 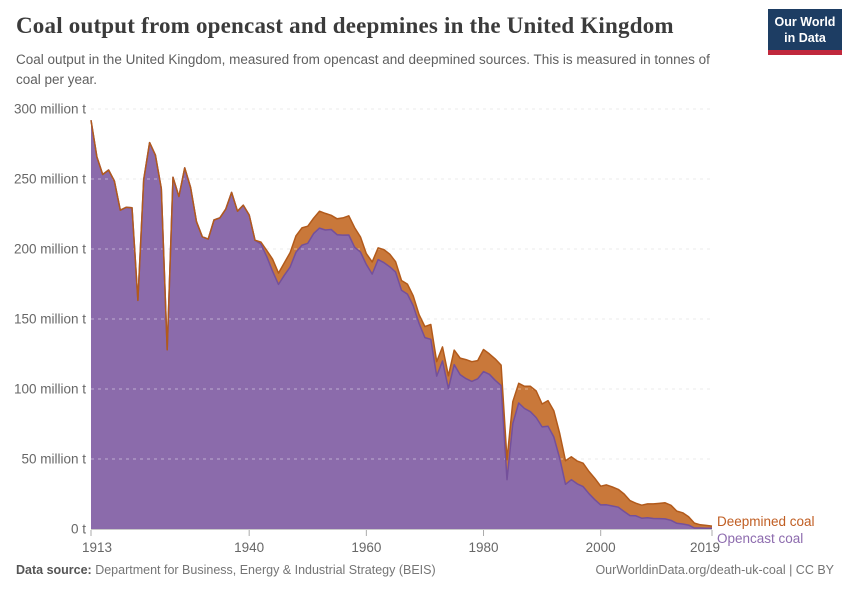 What do you see at coordinates (366, 547) in the screenshot?
I see `x-tick-label: 1960` at bounding box center [366, 547].